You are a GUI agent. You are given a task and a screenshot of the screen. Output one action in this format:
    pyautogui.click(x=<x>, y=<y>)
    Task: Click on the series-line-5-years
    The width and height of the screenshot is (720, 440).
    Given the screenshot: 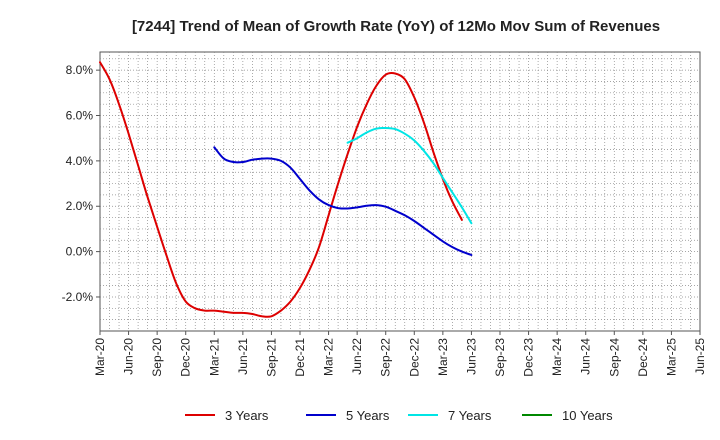 What is the action you would take?
    pyautogui.click(x=343, y=201)
    